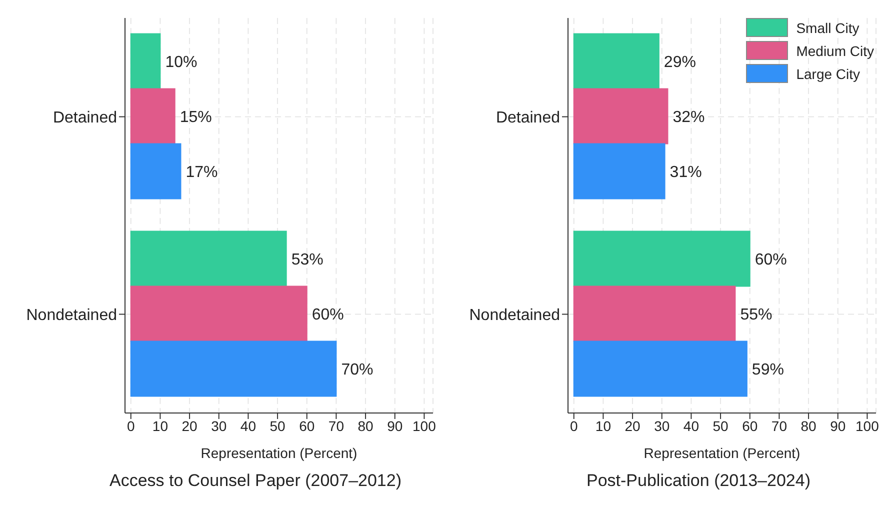 The image size is (886, 508). I want to click on data-label: 70%, so click(357, 369).